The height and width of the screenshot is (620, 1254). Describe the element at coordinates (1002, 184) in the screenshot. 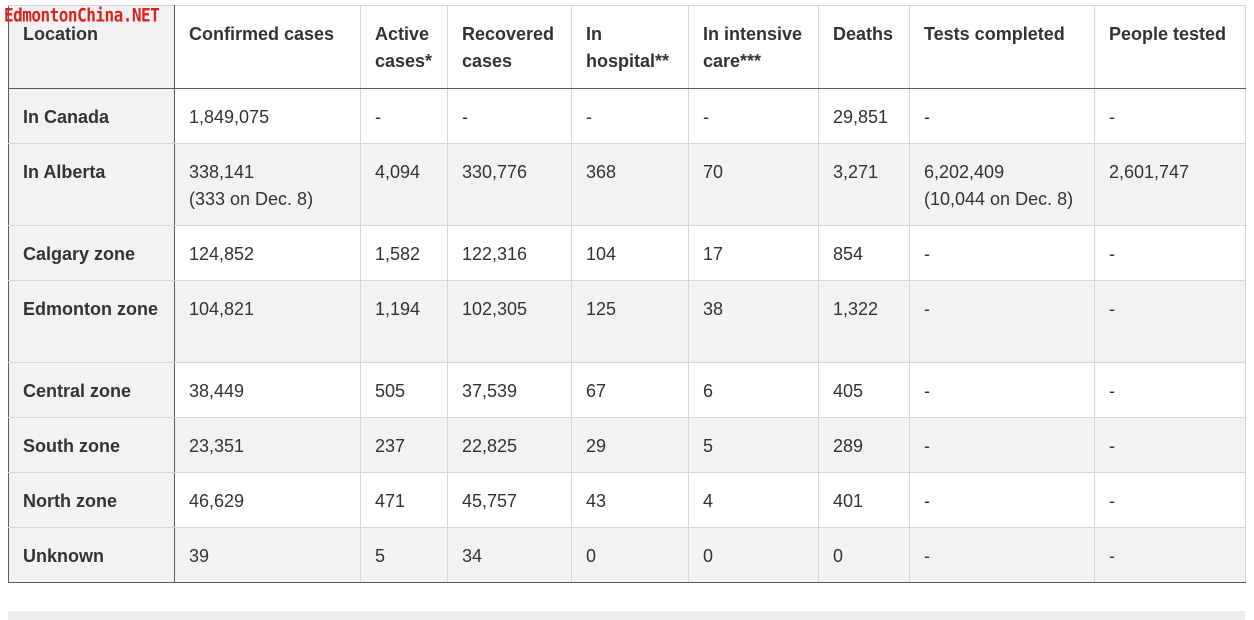

I see `cell-tests: 6,202,409 (10,044 on Dec. 8)` at that location.